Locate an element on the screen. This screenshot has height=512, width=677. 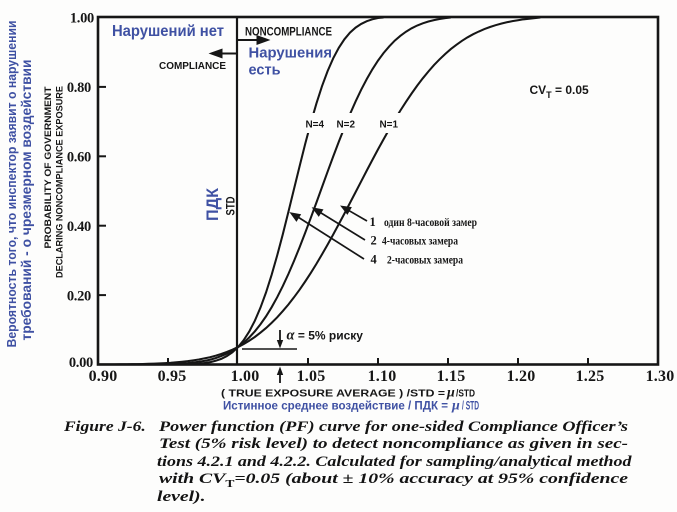
svg-text: есть is located at coordinates (265, 70).